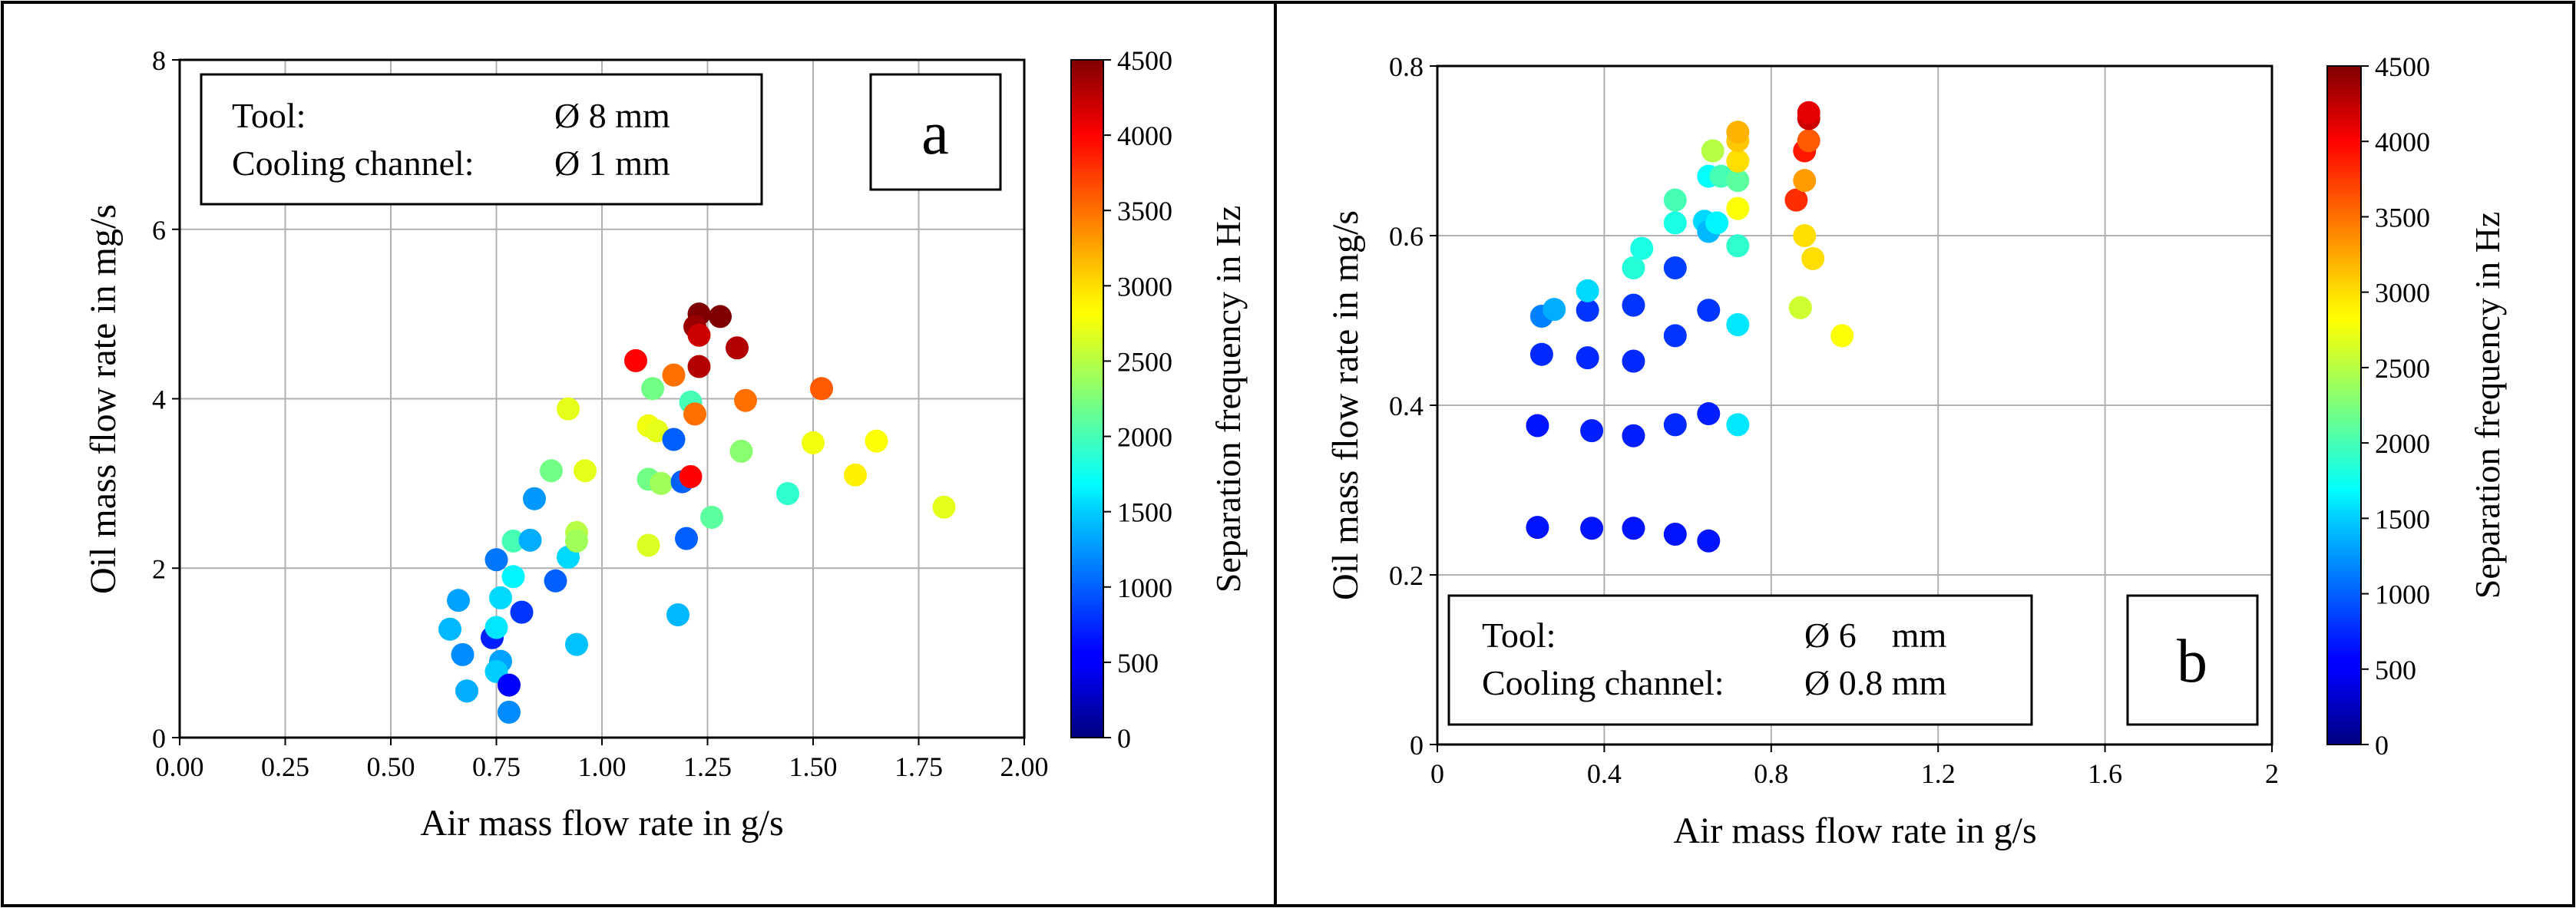 The width and height of the screenshot is (2576, 908). I want to click on colorbar-tick-label-a: 2500, so click(1144, 361).